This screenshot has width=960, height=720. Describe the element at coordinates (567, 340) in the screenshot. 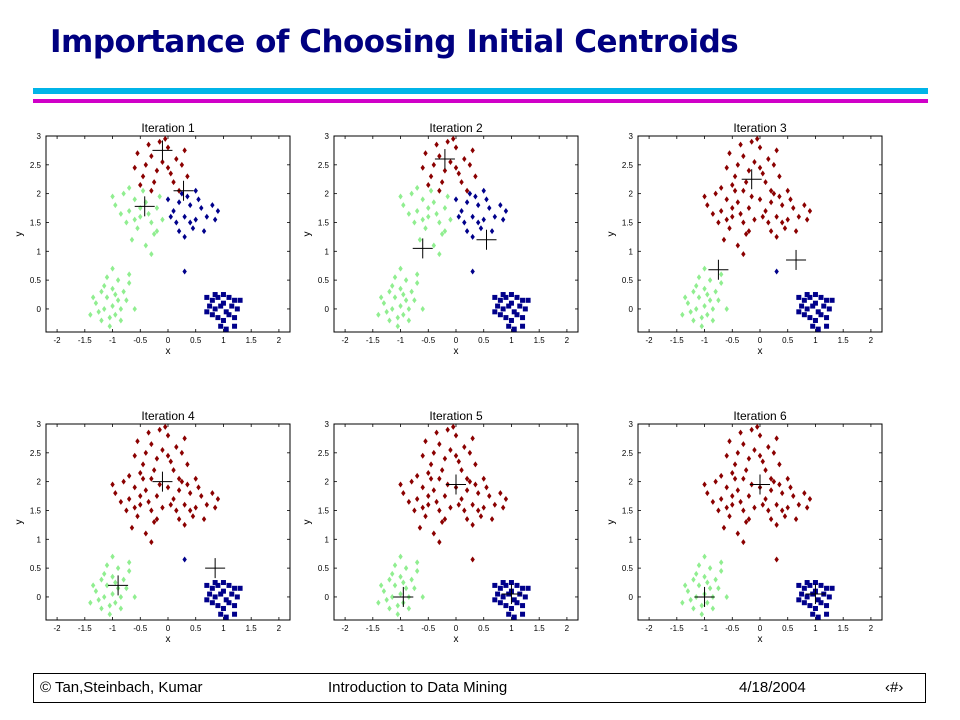

I see `x-tick-label: 2` at that location.